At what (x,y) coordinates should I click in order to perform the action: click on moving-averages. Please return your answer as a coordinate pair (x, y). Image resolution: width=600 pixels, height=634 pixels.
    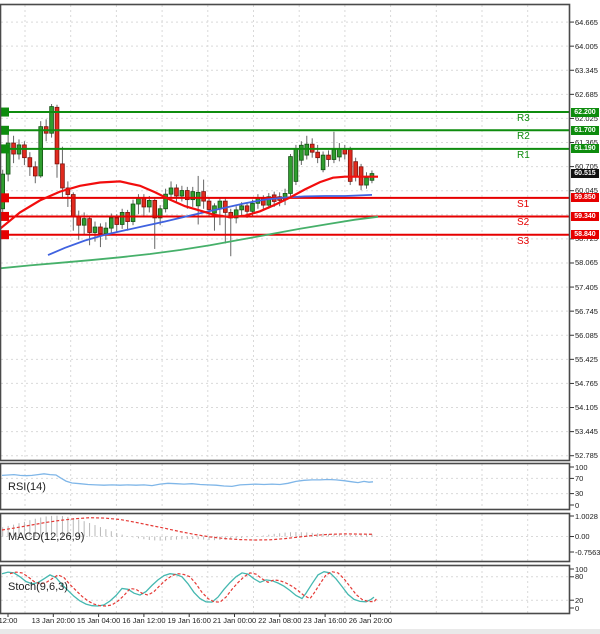
    Looking at the image, I should click on (189, 222).